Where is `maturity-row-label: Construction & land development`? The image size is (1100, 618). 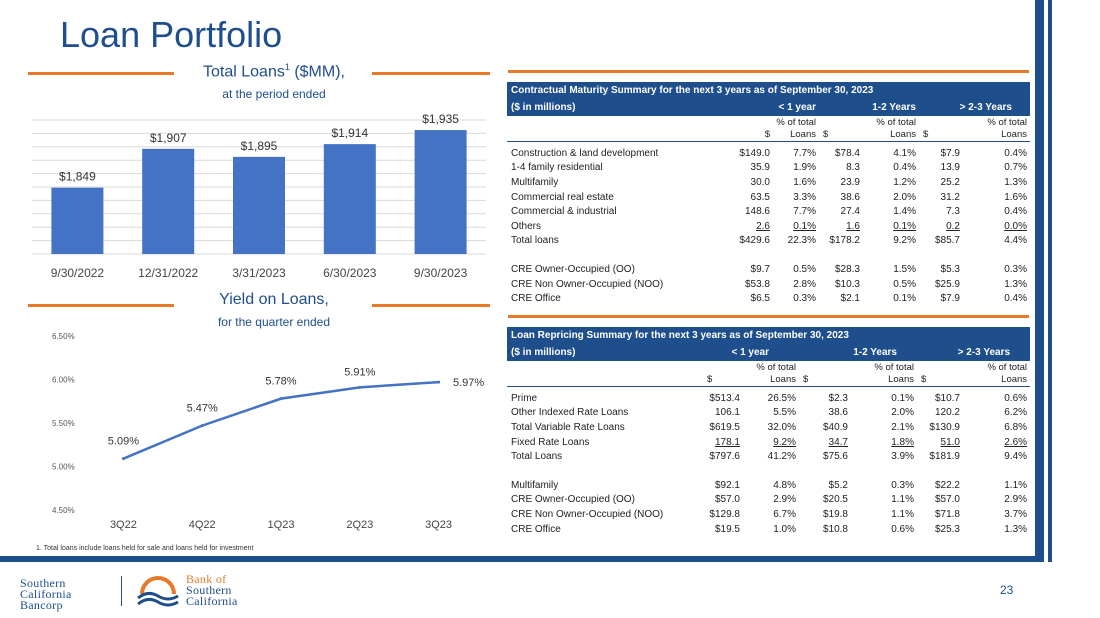
maturity-row-label: Construction & land development is located at coordinates (585, 153).